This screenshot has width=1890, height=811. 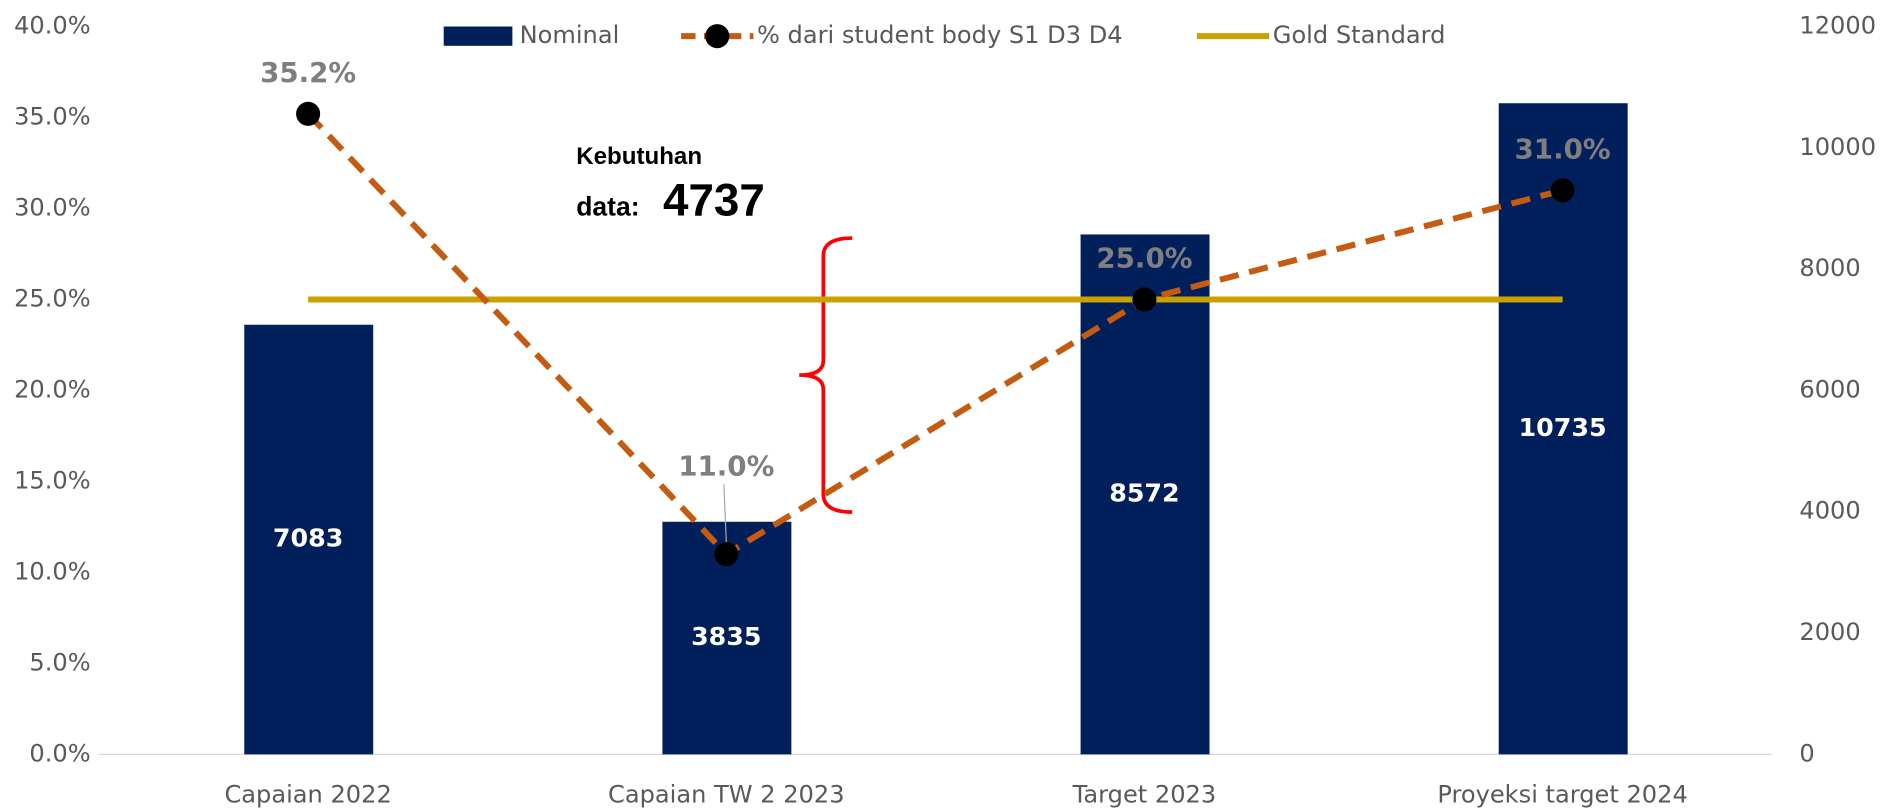 I want to click on y-tick-label: 40.0%, so click(x=52, y=26).